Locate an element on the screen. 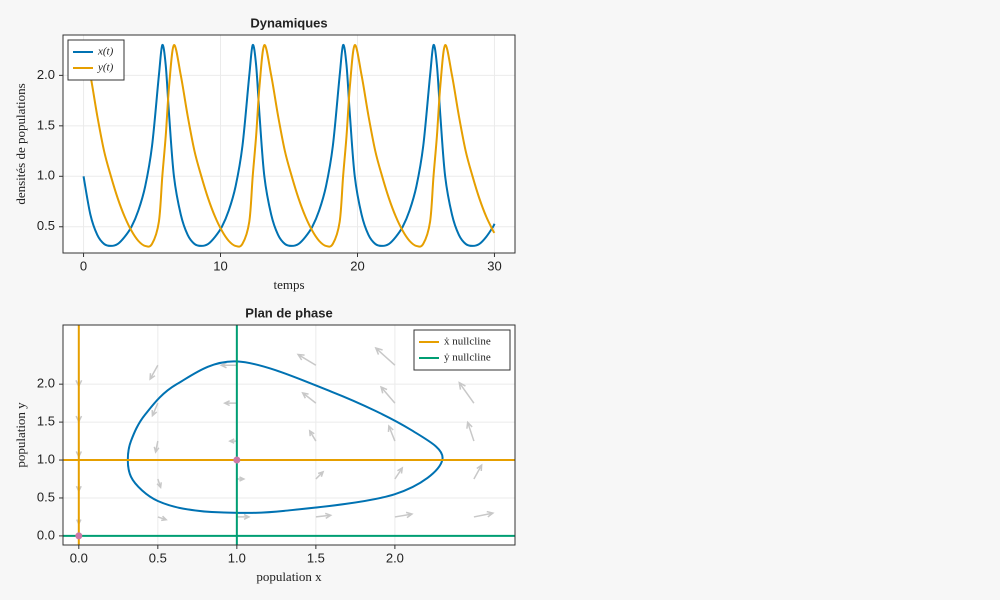 The height and width of the screenshot is (600, 1000). orbit is located at coordinates (285, 437).